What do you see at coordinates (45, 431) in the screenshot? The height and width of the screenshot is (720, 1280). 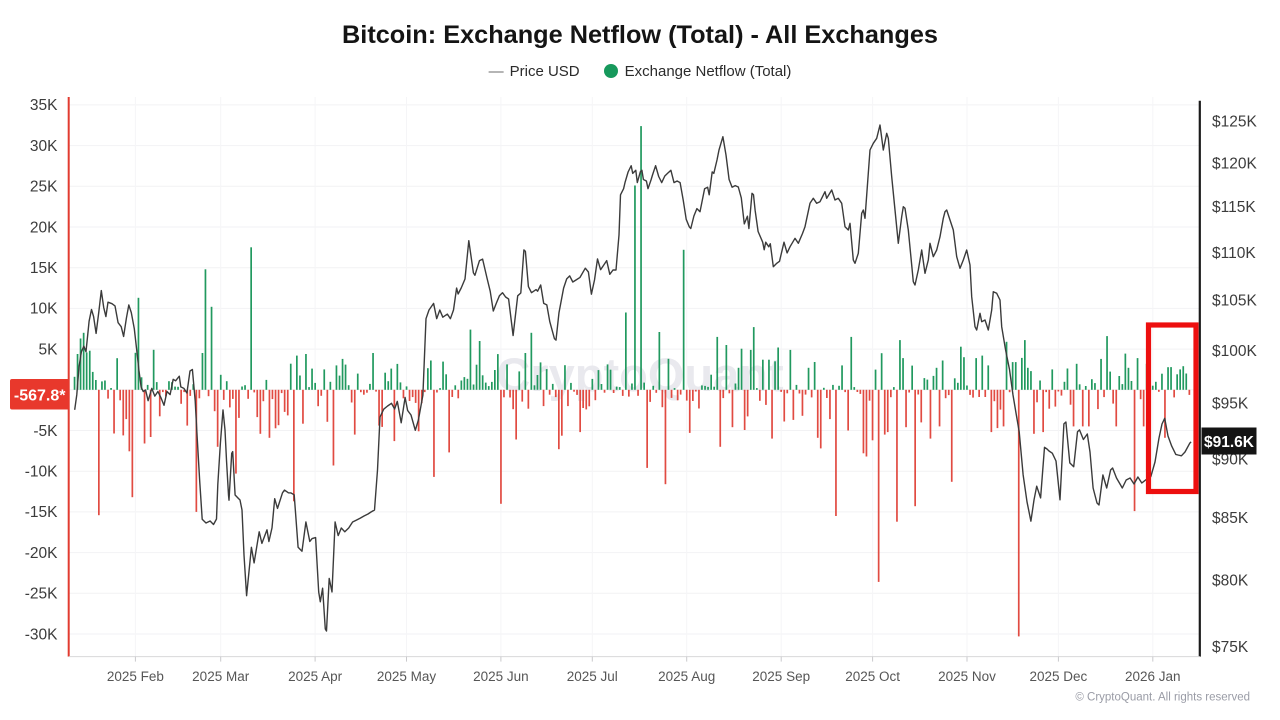 I see `svg-text: -5K` at bounding box center [45, 431].